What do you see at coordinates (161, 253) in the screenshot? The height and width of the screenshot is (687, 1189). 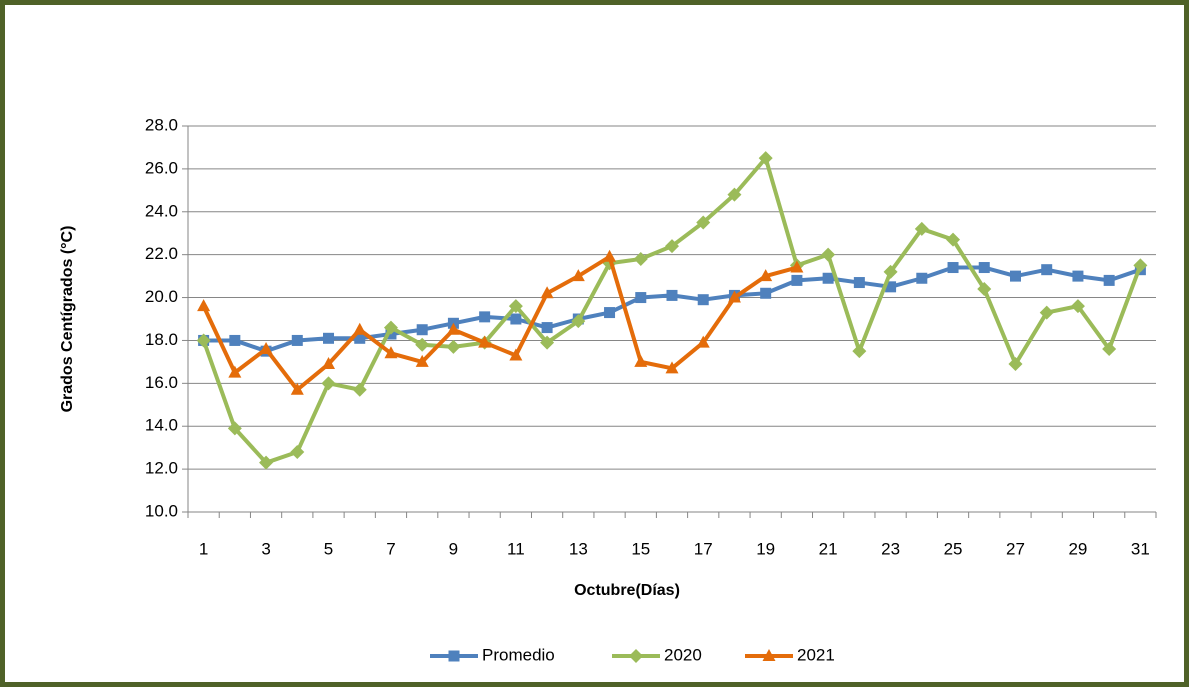 I see `y-tick-label: 22.0` at bounding box center [161, 253].